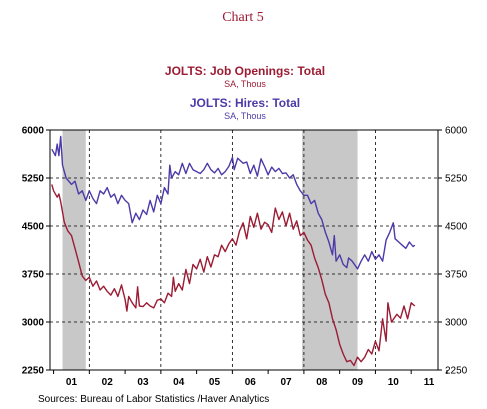 This screenshot has height=409, width=487. What do you see at coordinates (456, 131) in the screenshot?
I see `y-tick-label-right: 6000` at bounding box center [456, 131].